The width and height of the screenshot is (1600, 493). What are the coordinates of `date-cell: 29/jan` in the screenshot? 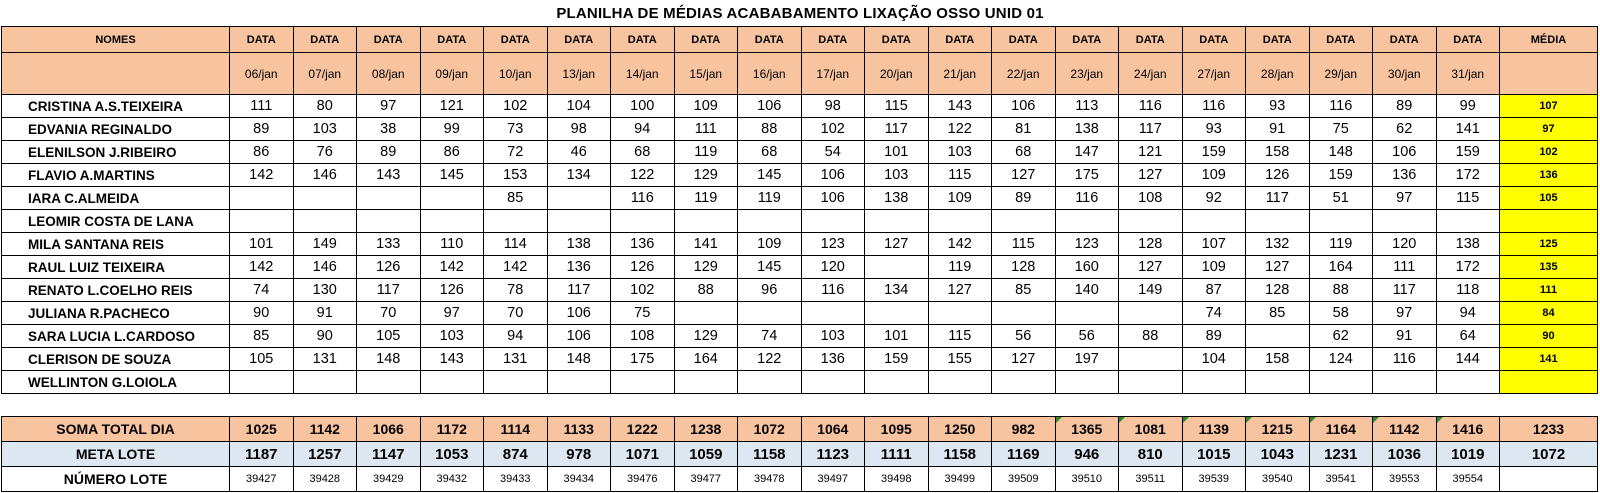 It's located at (1340, 73).